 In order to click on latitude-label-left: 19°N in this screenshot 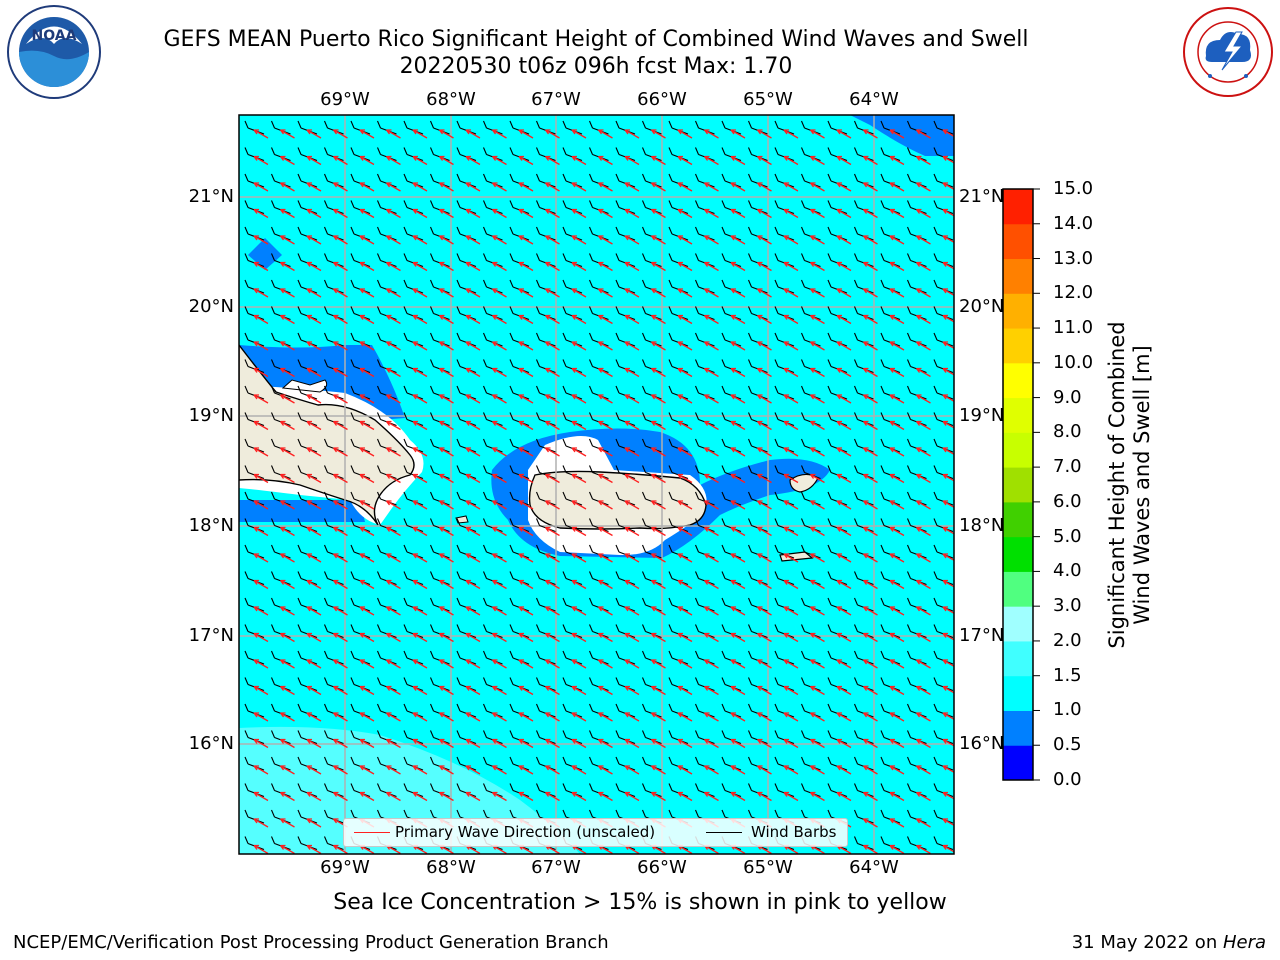, I will do `click(211, 415)`.